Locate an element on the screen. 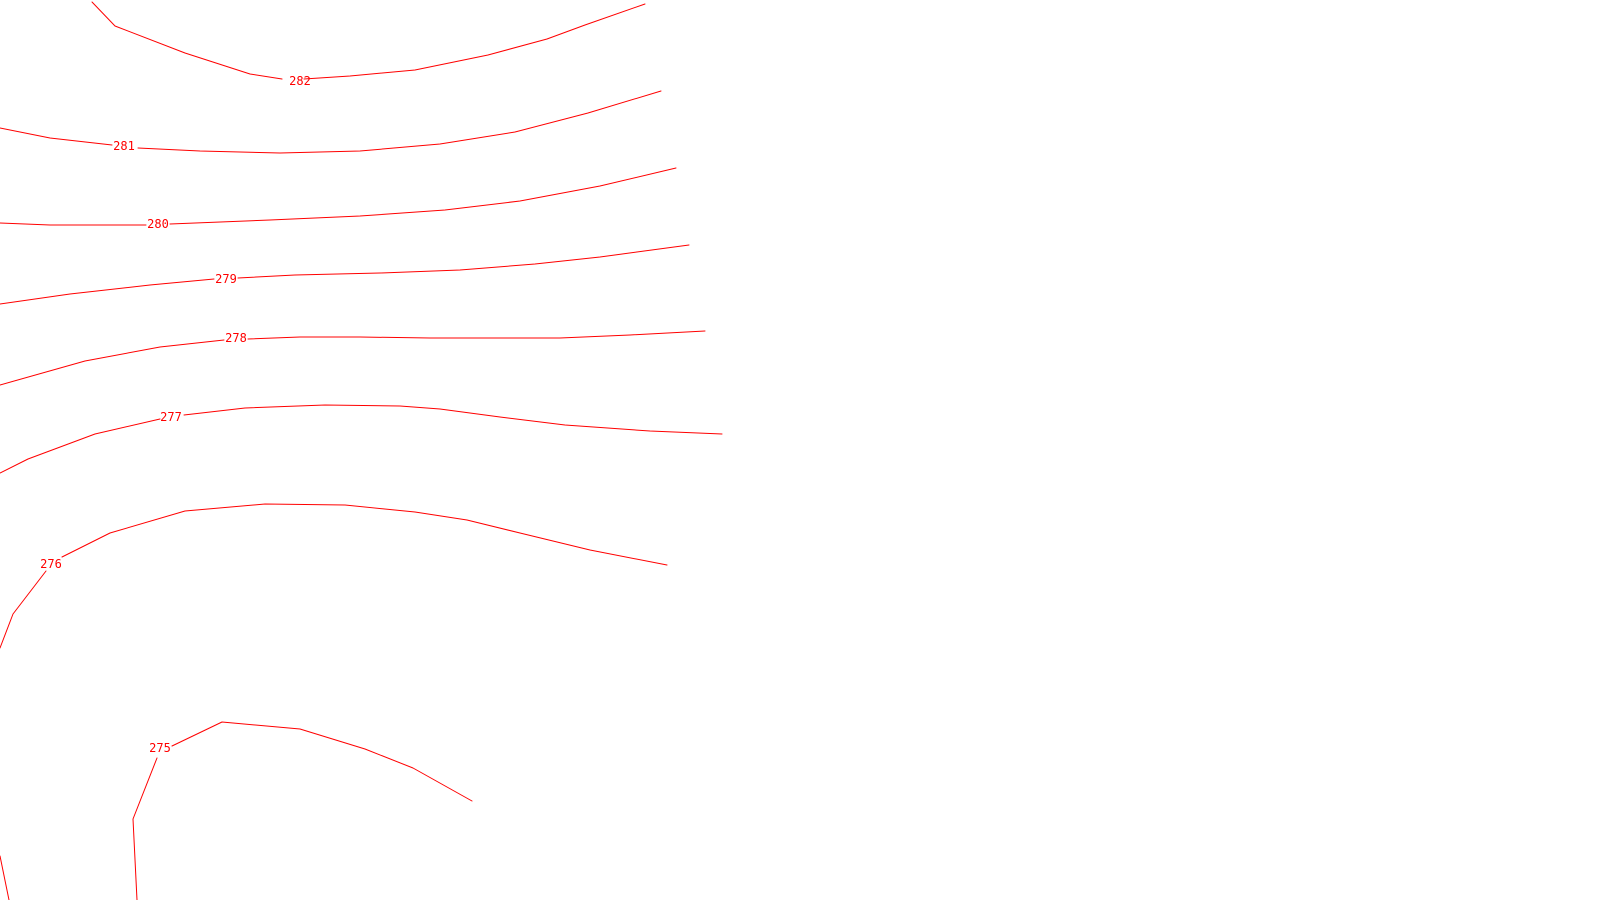 The width and height of the screenshot is (1600, 900). contour-281: 281 is located at coordinates (331, 122).